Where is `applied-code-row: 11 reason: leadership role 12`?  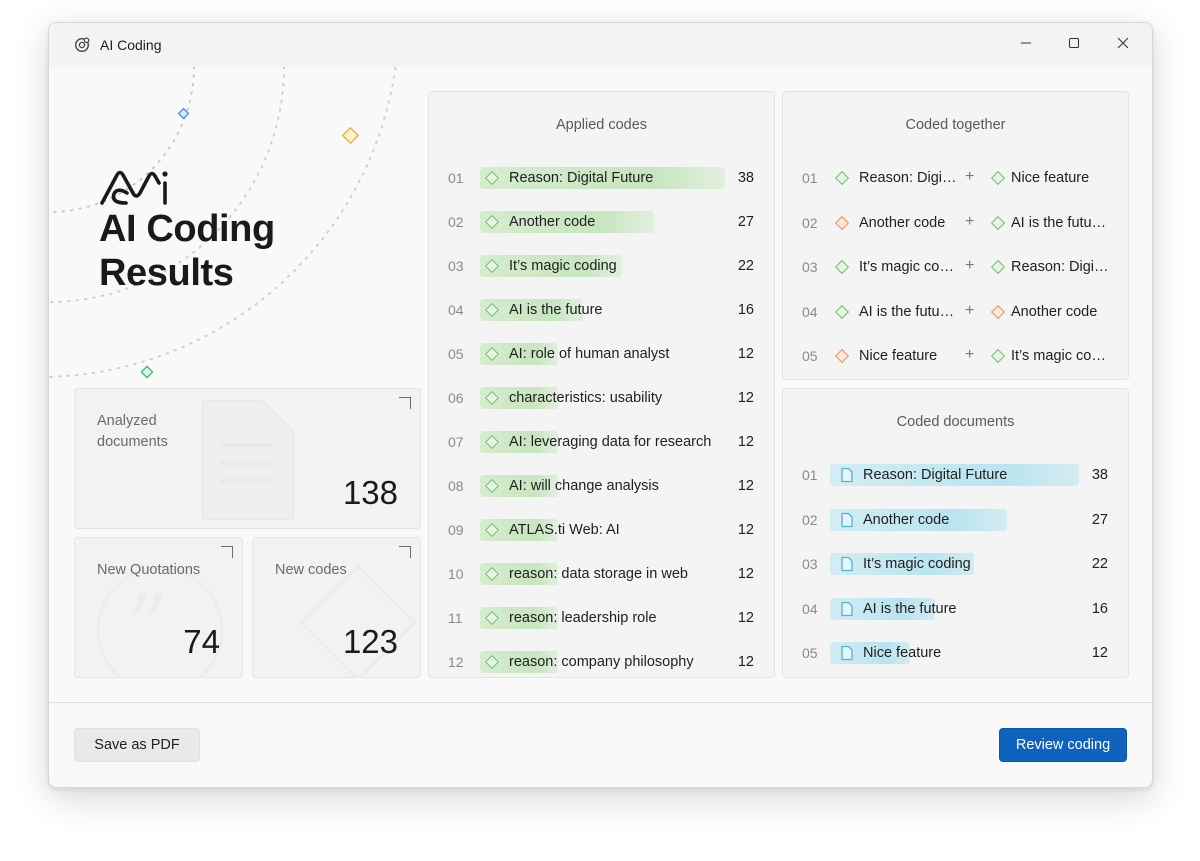
applied-code-row: 11 reason: leadership role 12 is located at coordinates (601, 618).